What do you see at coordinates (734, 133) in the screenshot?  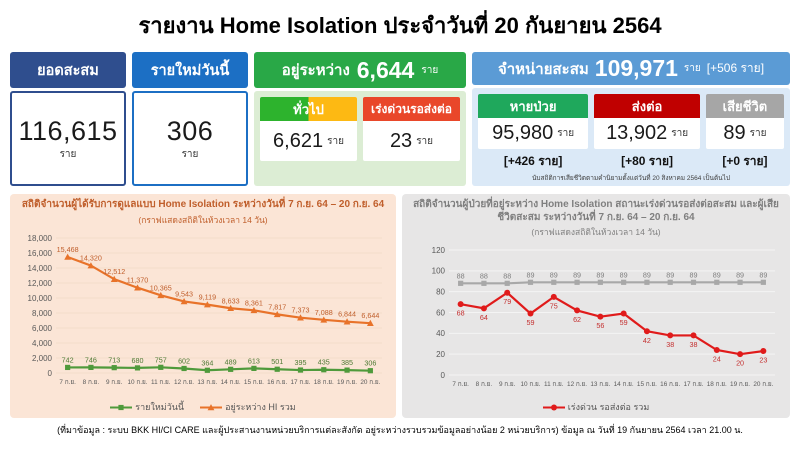 I see `deaths-value: 89` at bounding box center [734, 133].